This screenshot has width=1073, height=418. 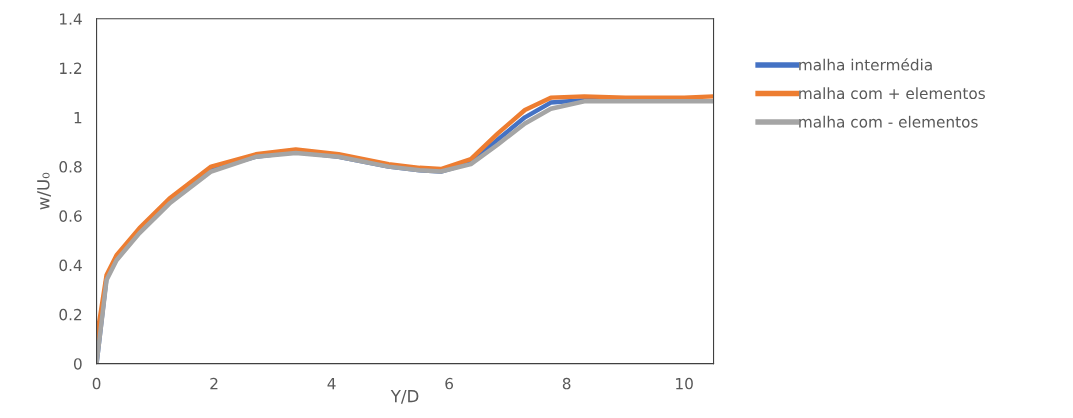 What do you see at coordinates (331, 384) in the screenshot?
I see `x-tick-label: 4` at bounding box center [331, 384].